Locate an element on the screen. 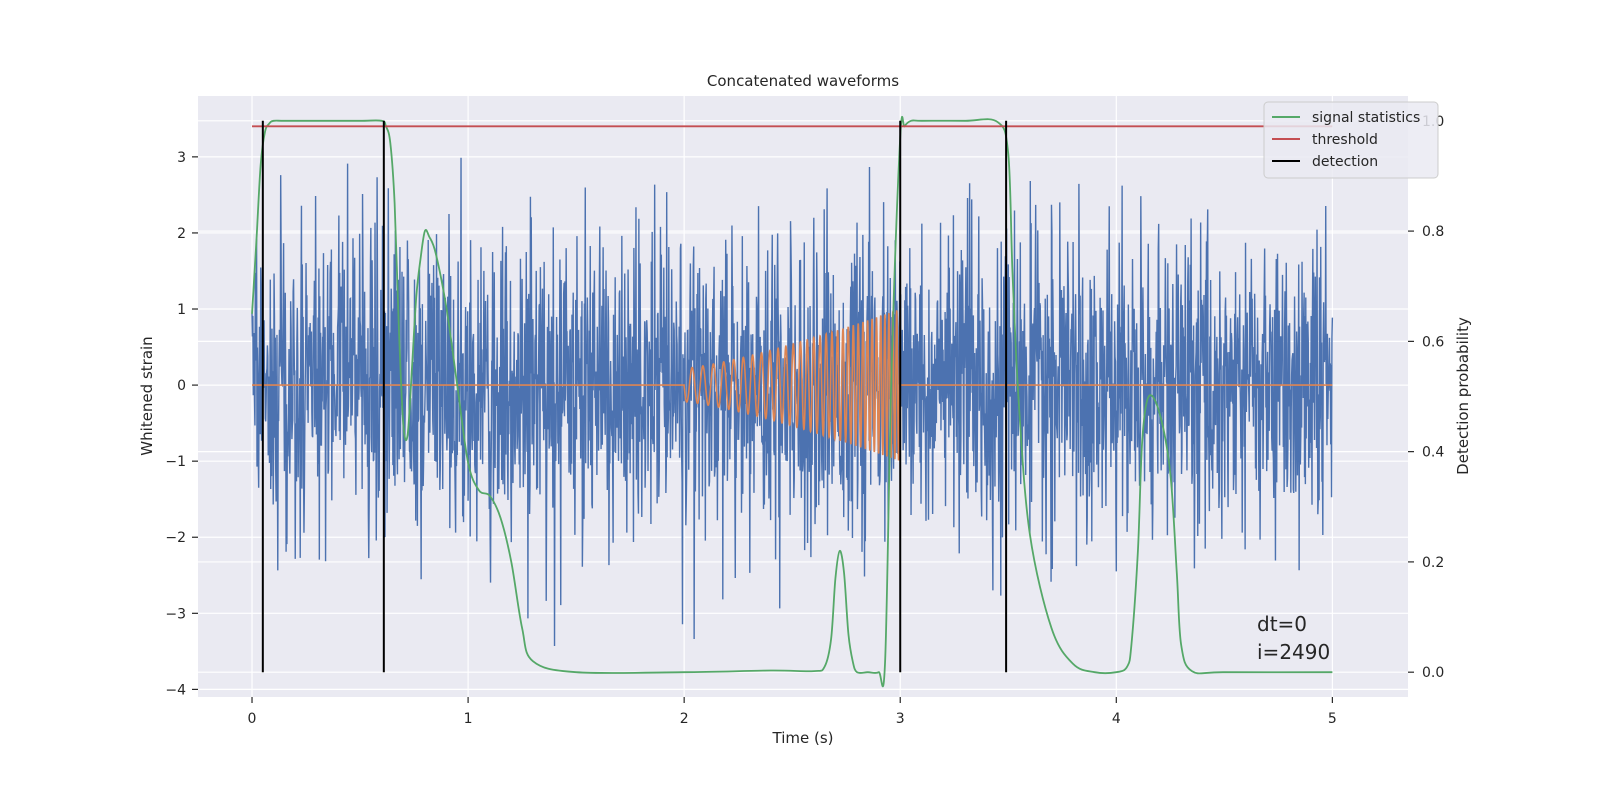  chart-title: Concatenated waveforms is located at coordinates (803, 81).